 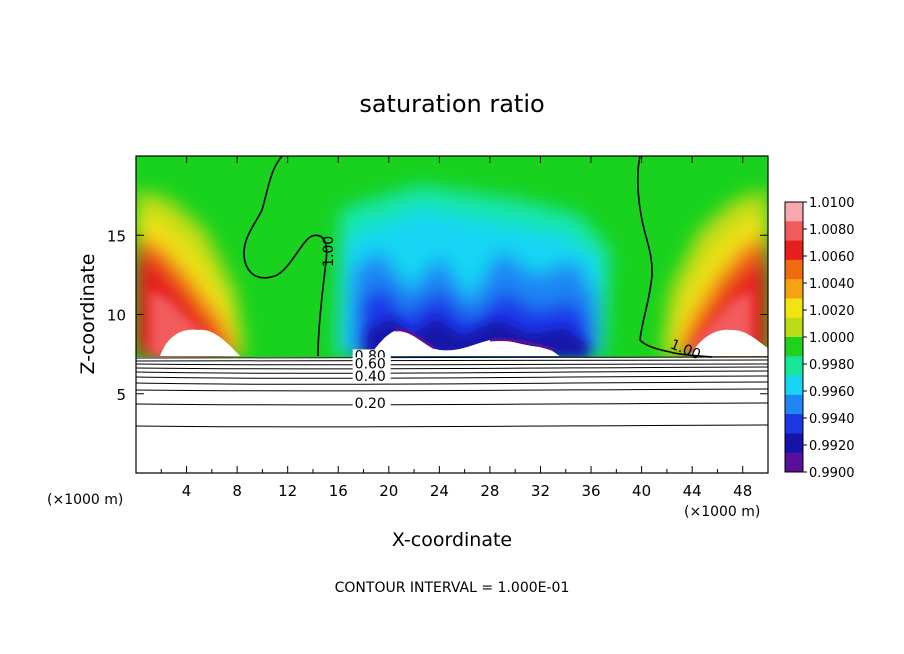 I want to click on contour-label: 1.00, so click(x=329, y=251).